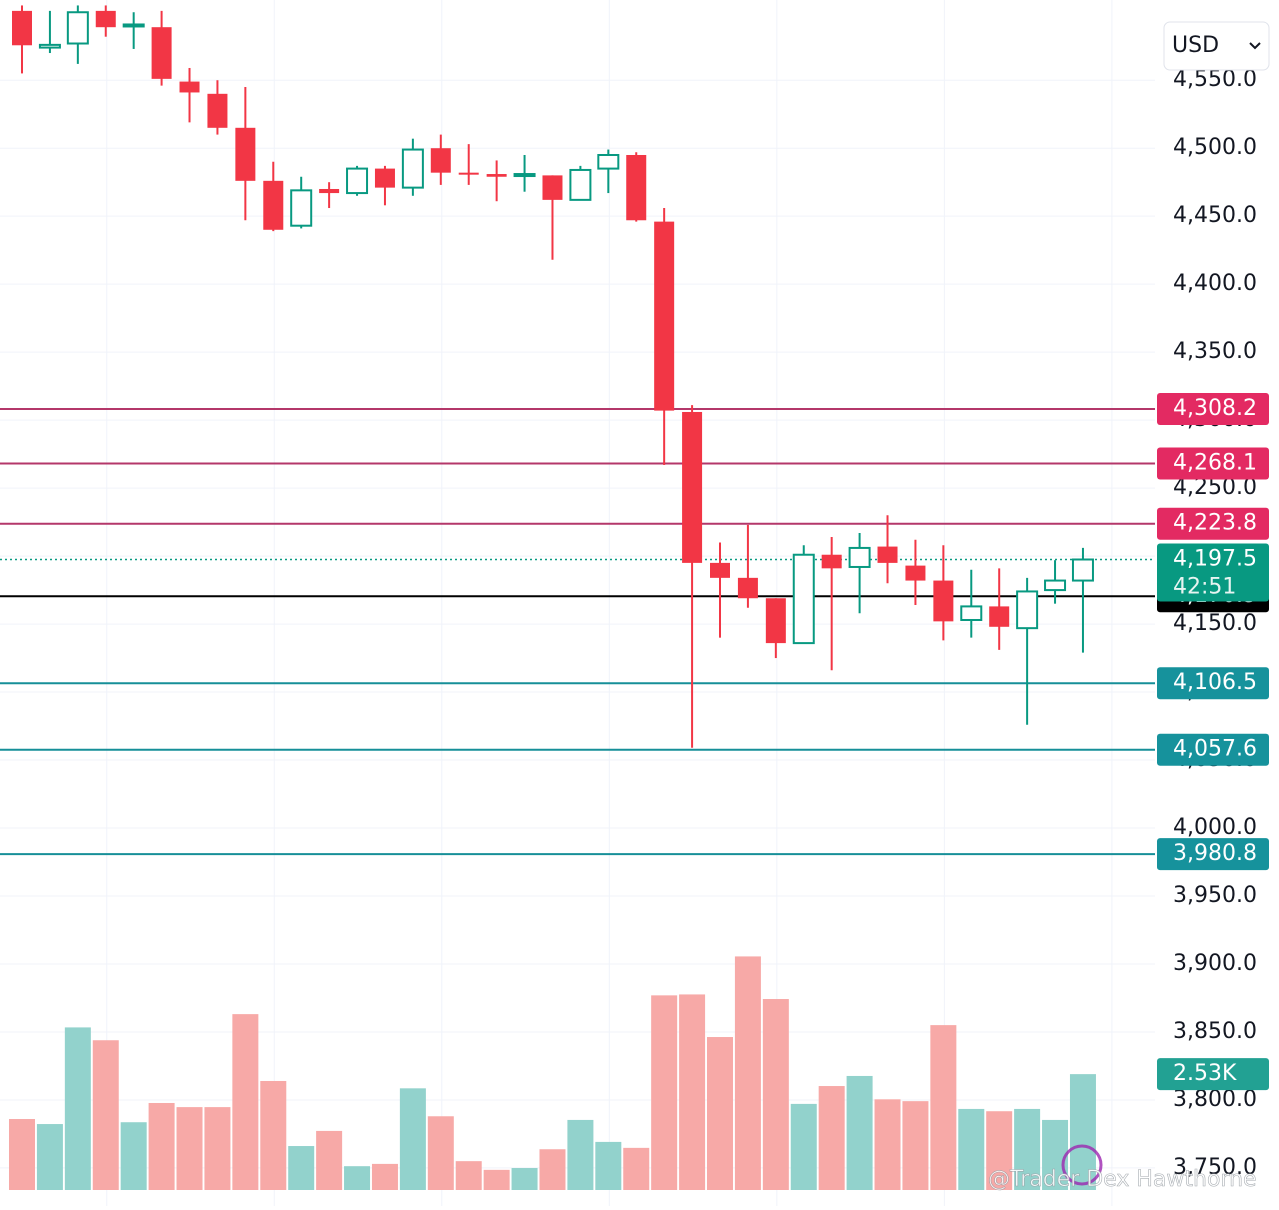 The width and height of the screenshot is (1279, 1210). Describe the element at coordinates (1215, 1167) in the screenshot. I see `y-tick-label: 3,750.0` at that location.